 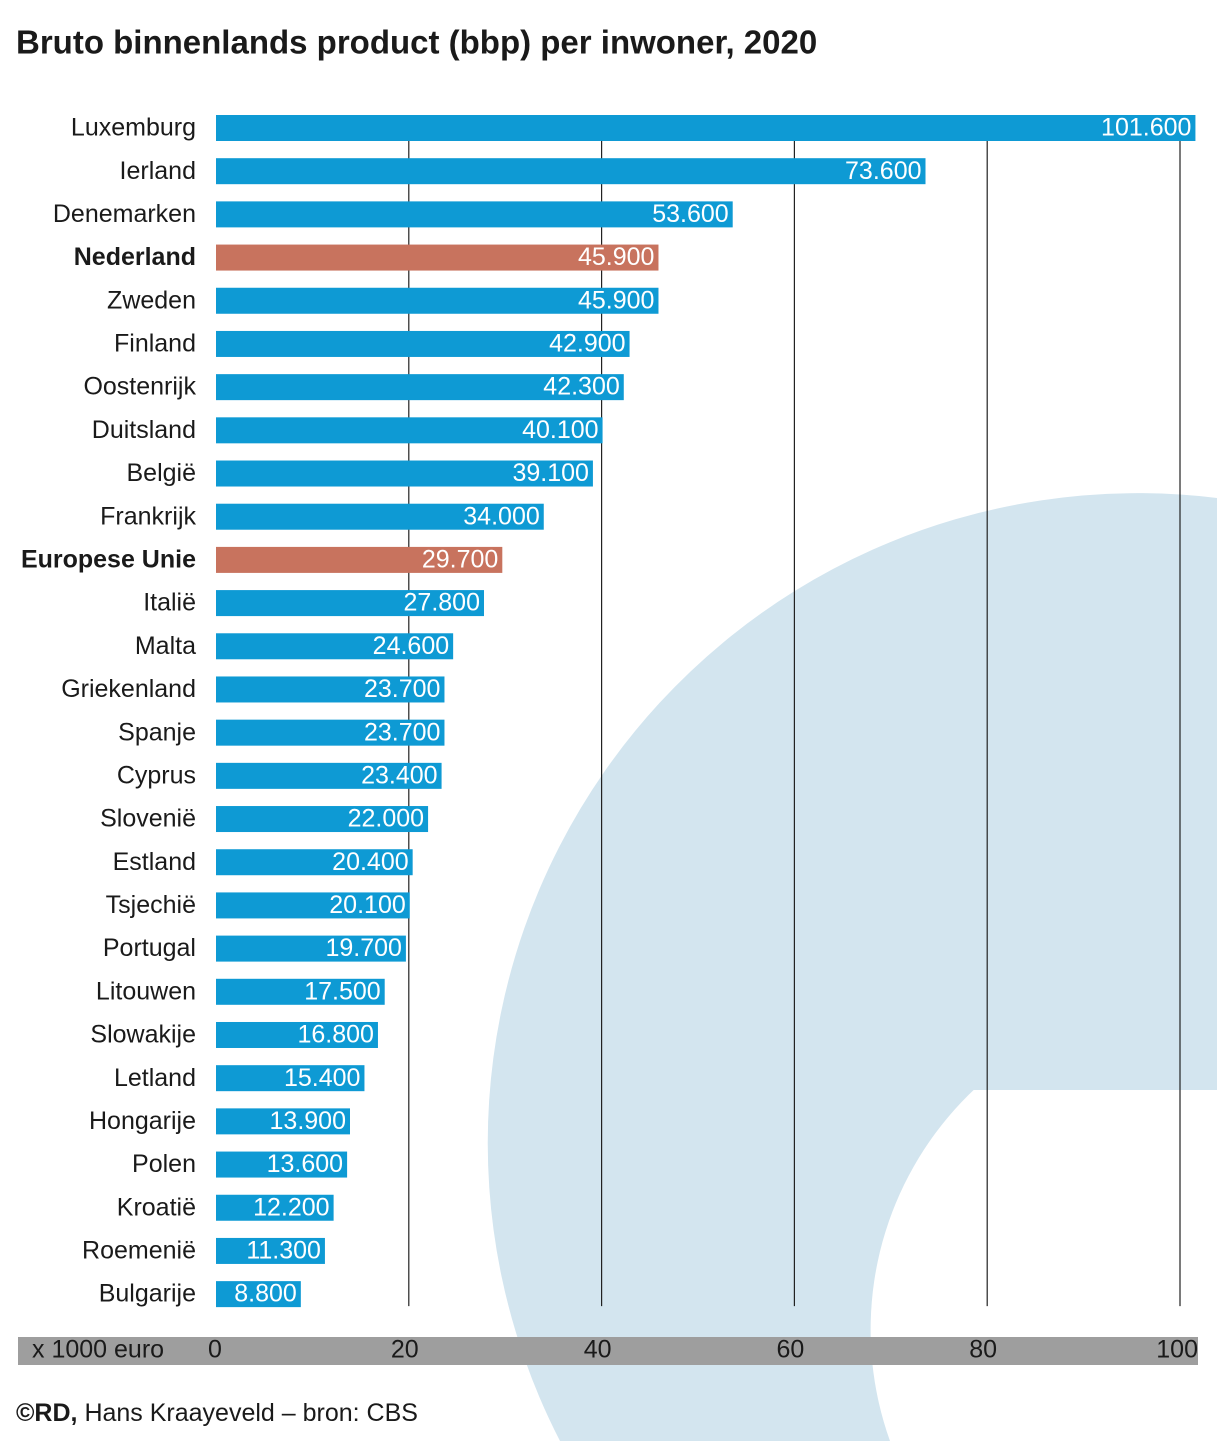 What do you see at coordinates (790, 1350) in the screenshot?
I see `x-tick-label: 60` at bounding box center [790, 1350].